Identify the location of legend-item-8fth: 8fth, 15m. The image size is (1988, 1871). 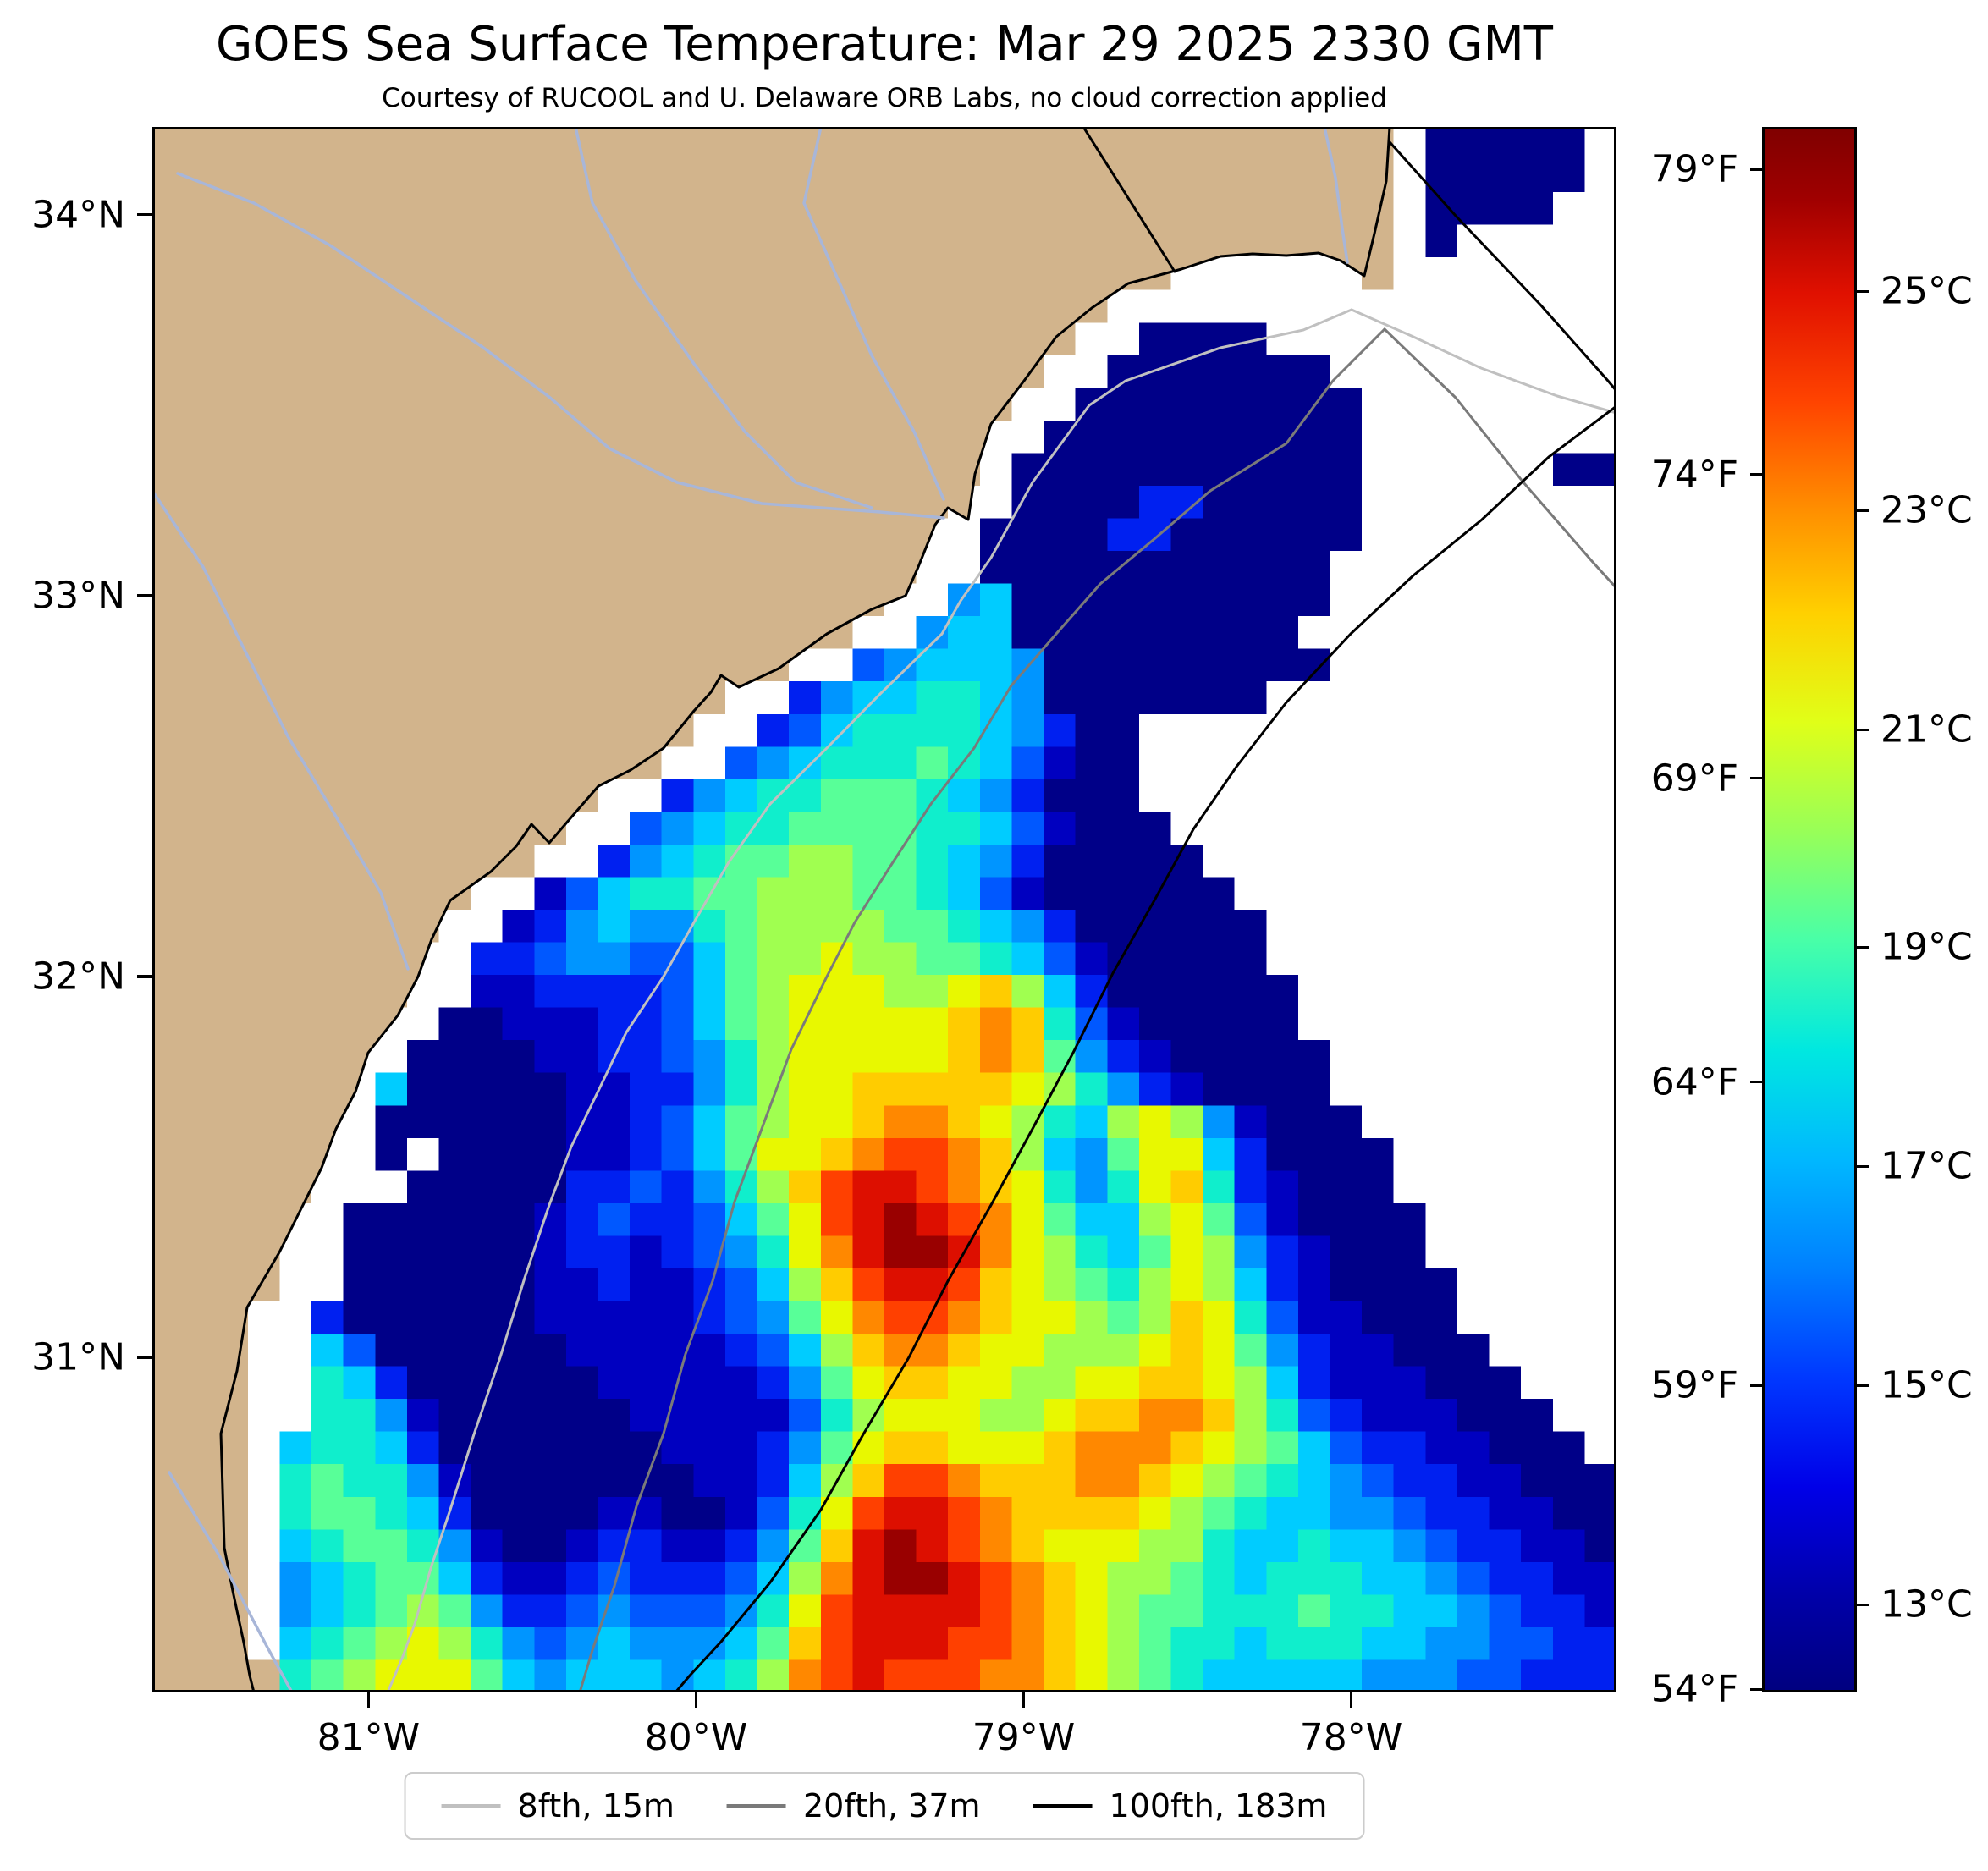
(558, 1806).